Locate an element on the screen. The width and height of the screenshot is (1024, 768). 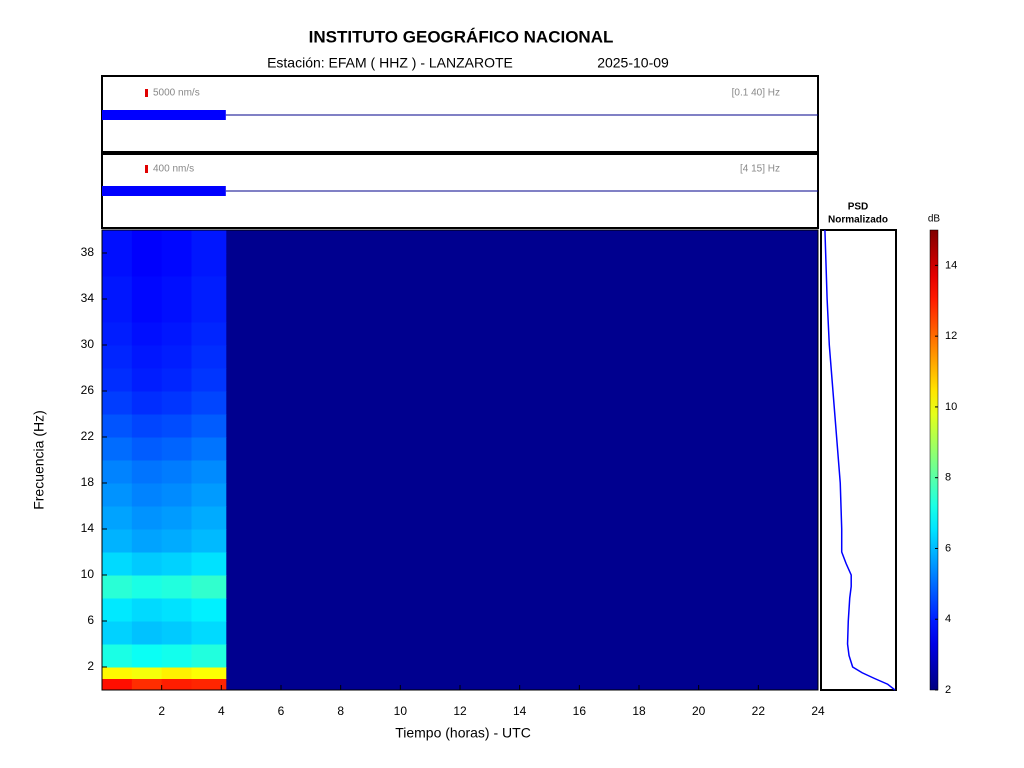
trace-scale: 5000 nm/s is located at coordinates (176, 93).